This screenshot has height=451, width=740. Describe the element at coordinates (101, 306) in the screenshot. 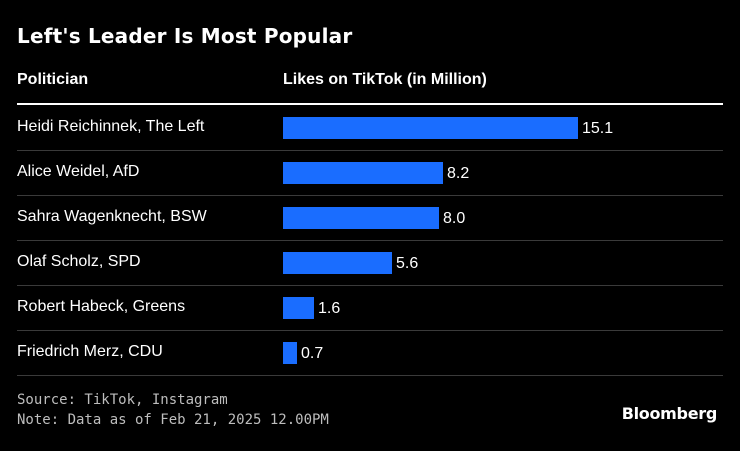

I see `category-label: Robert Habeck, Greens` at that location.